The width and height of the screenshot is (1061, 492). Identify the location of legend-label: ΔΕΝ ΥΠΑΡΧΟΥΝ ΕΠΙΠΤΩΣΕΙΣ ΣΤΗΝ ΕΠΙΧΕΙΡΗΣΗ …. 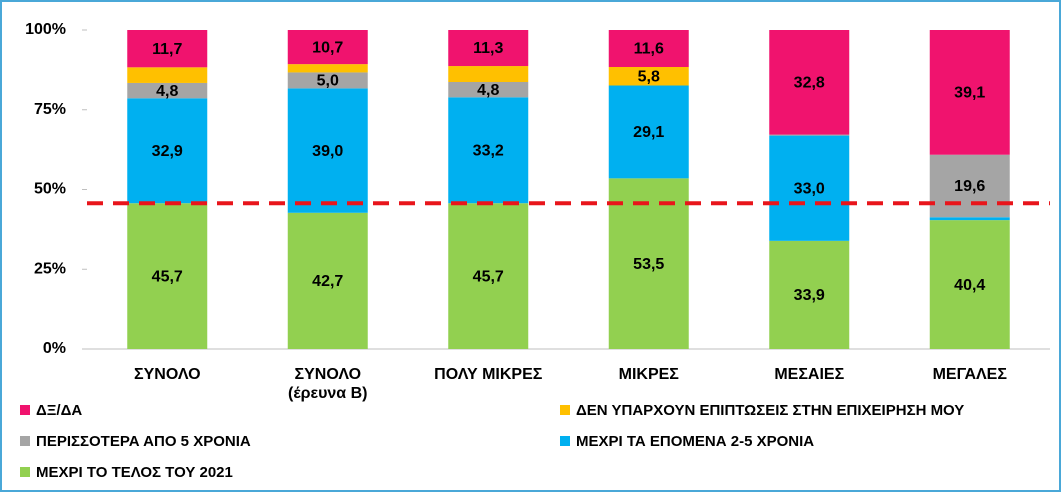
(770, 410).